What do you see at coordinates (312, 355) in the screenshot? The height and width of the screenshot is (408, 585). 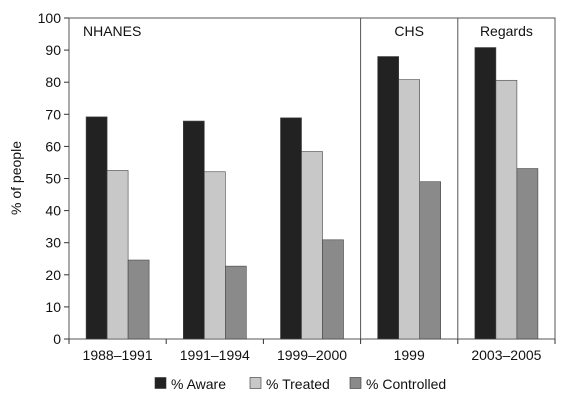 I see `x-category-label: 1999–2000` at bounding box center [312, 355].